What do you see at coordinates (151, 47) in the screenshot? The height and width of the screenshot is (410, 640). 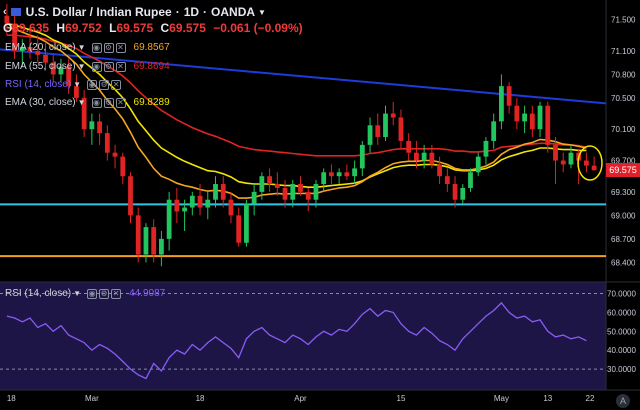 I see `indicator-value: 69.8567` at bounding box center [151, 47].